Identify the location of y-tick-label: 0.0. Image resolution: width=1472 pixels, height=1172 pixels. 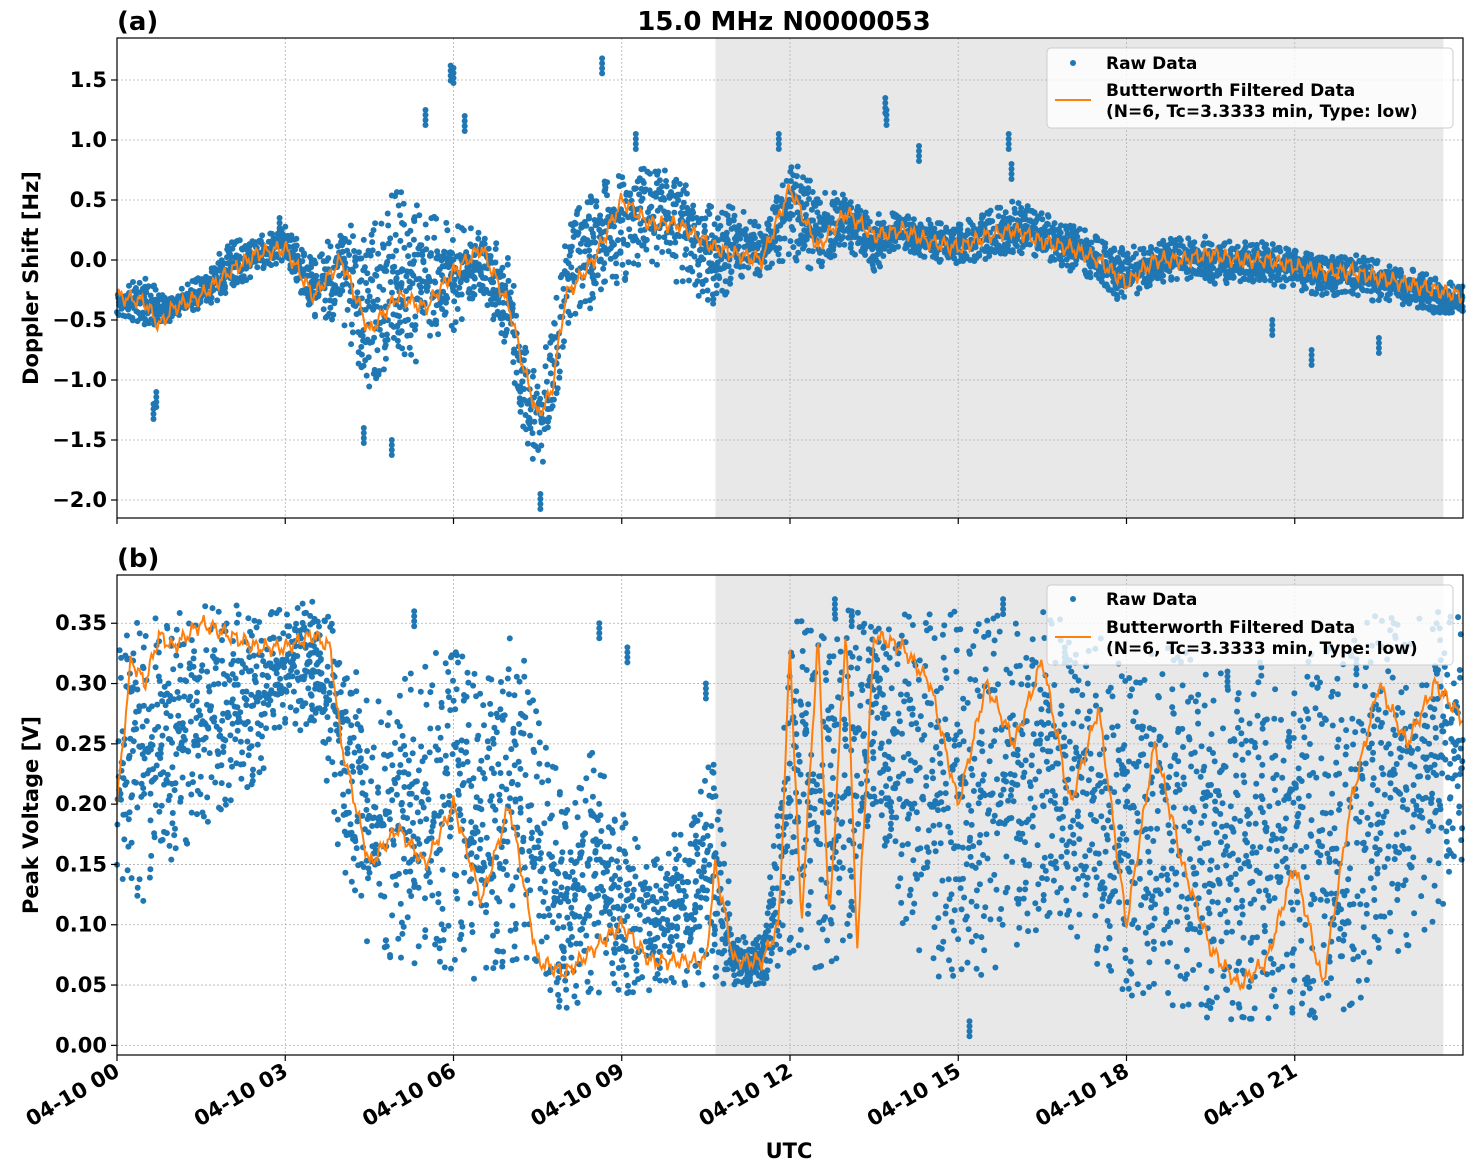
(88, 260).